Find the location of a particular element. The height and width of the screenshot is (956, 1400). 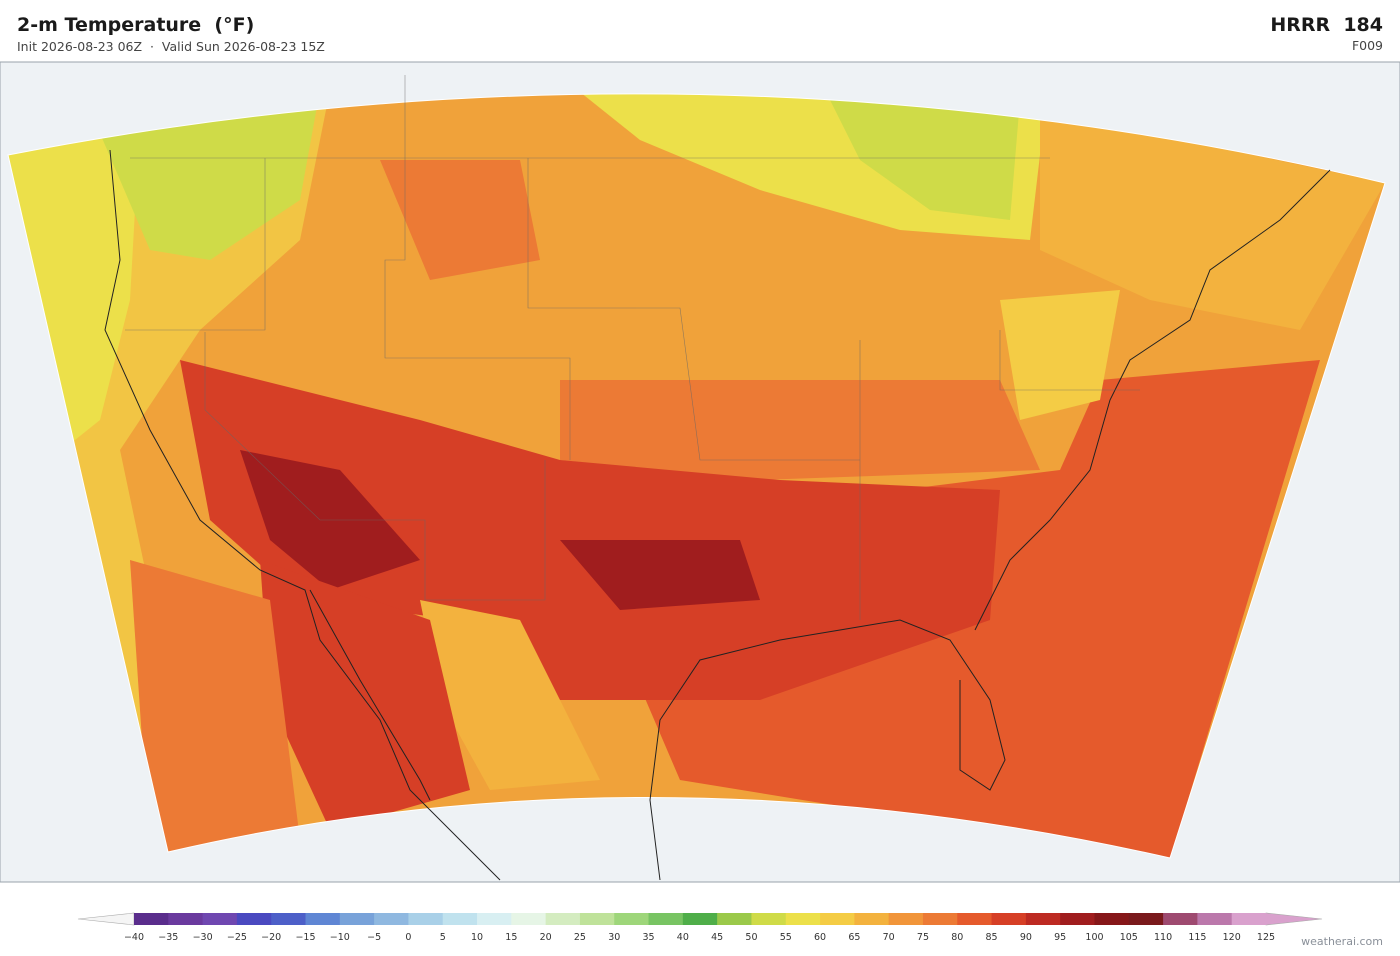

colorbar-label: −20 is located at coordinates (271, 937).